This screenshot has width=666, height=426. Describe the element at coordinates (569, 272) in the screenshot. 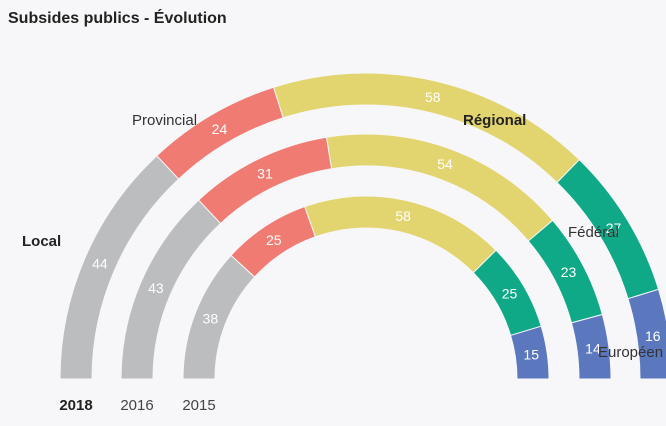

I see `value-label-2016-federal: 23` at that location.